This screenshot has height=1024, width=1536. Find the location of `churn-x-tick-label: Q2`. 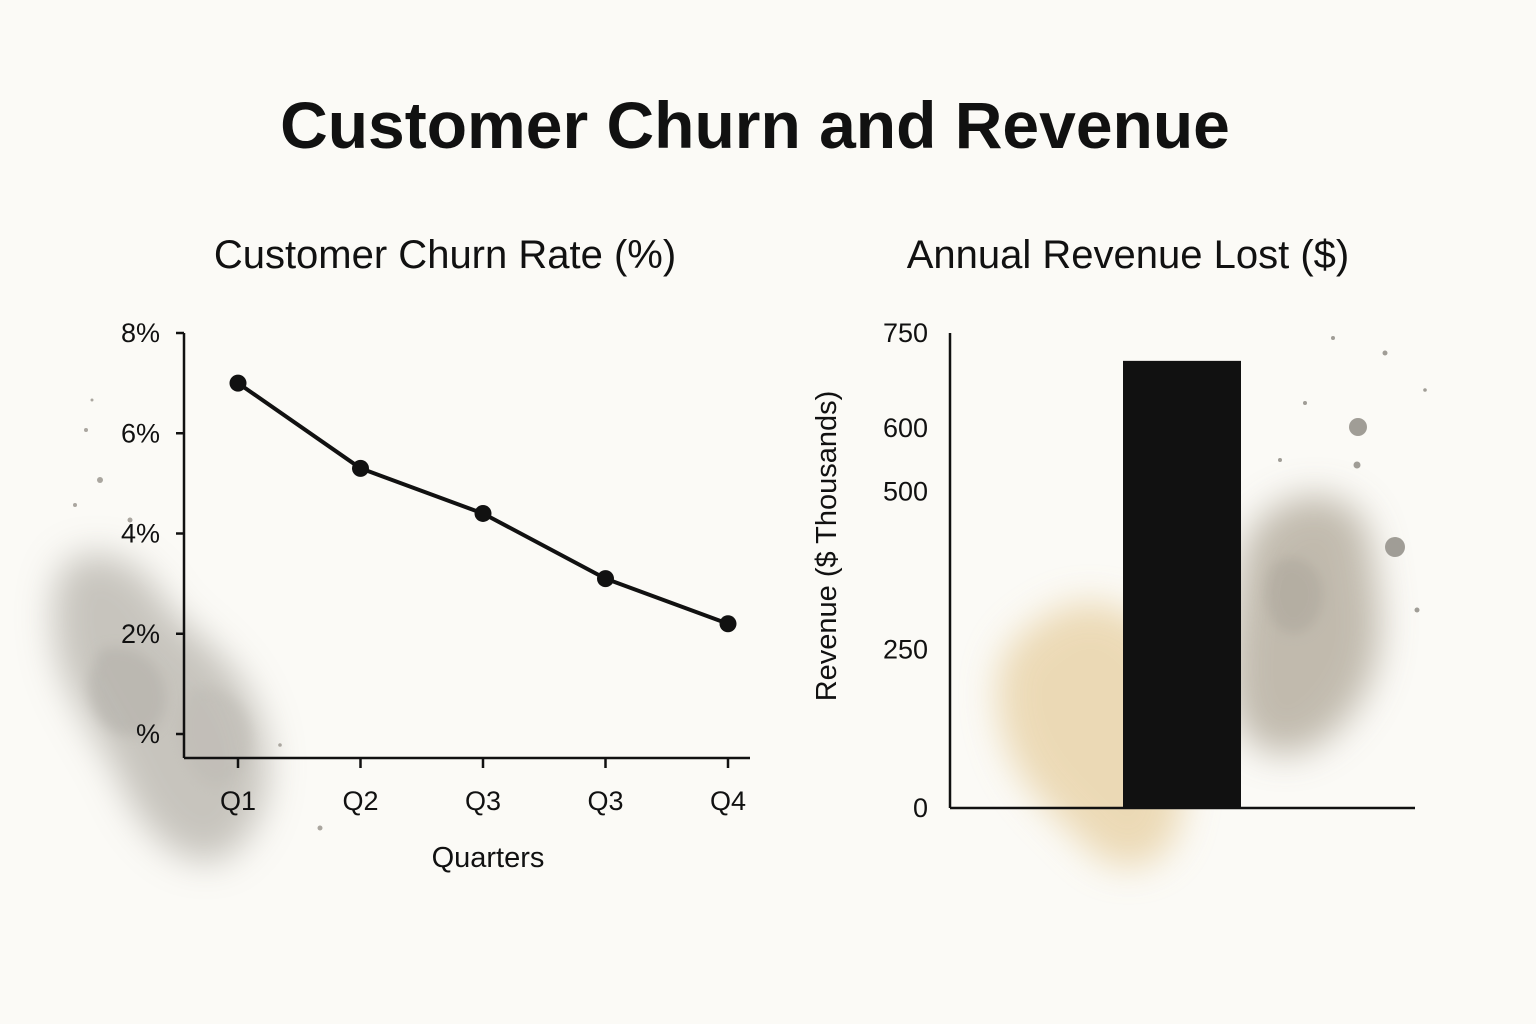

churn-x-tick-label: Q2 is located at coordinates (360, 801).